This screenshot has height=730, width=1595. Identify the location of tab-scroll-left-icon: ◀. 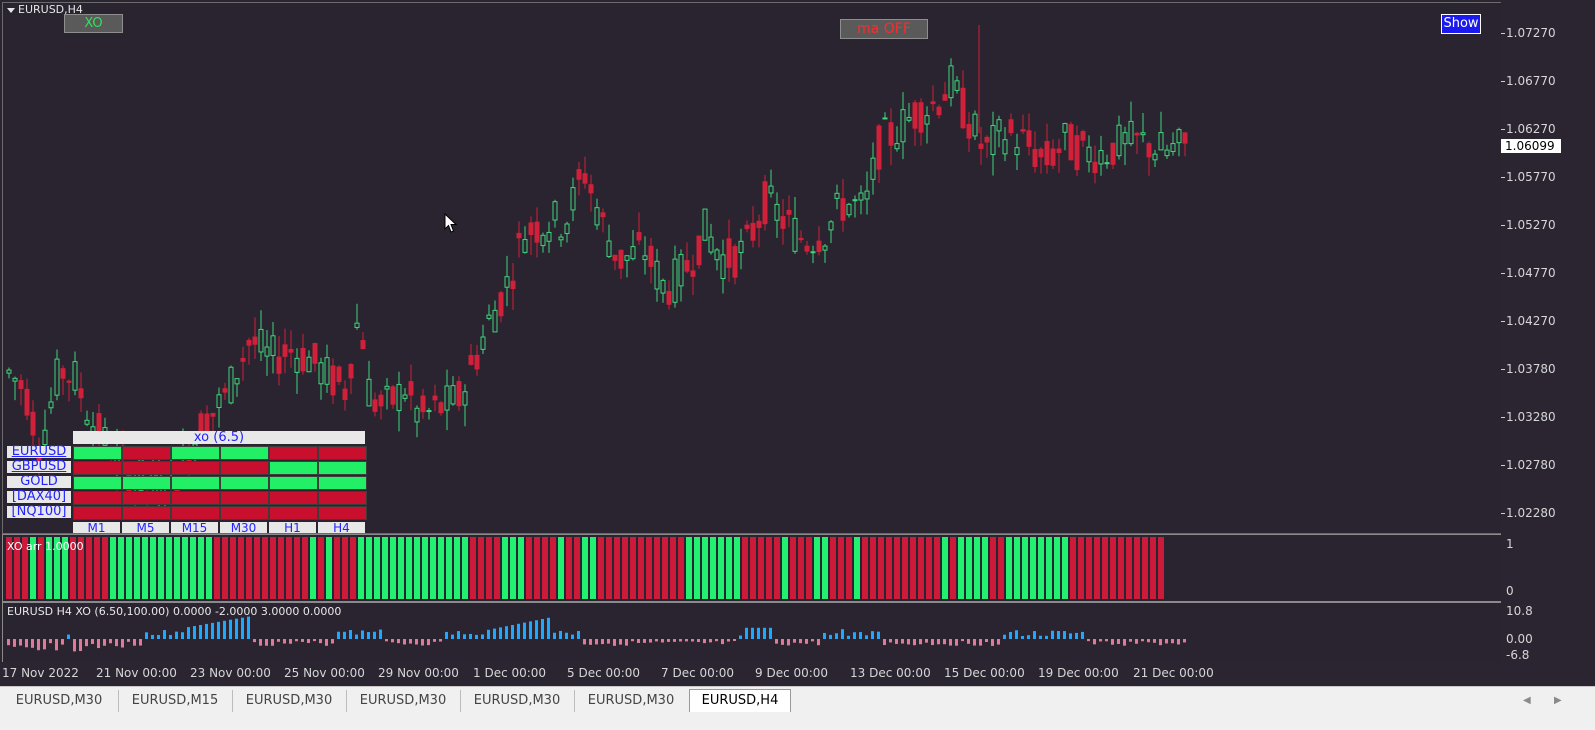
(1527, 700).